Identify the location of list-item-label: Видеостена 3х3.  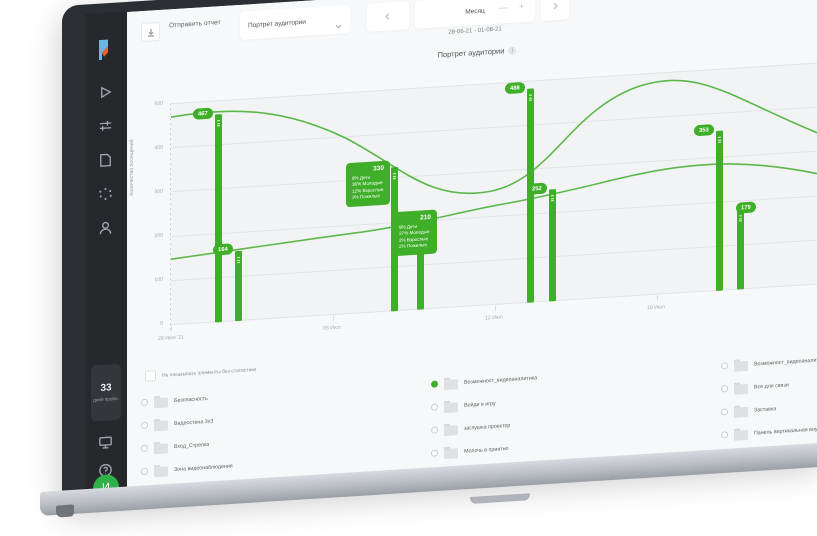
(194, 422).